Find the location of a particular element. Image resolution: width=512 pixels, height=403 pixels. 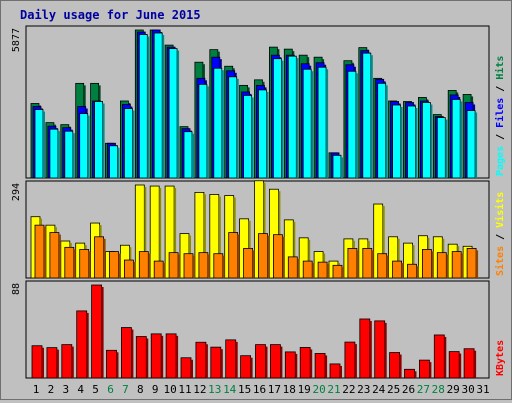

legend-kbytes: KBytes is located at coordinates (500, 358).